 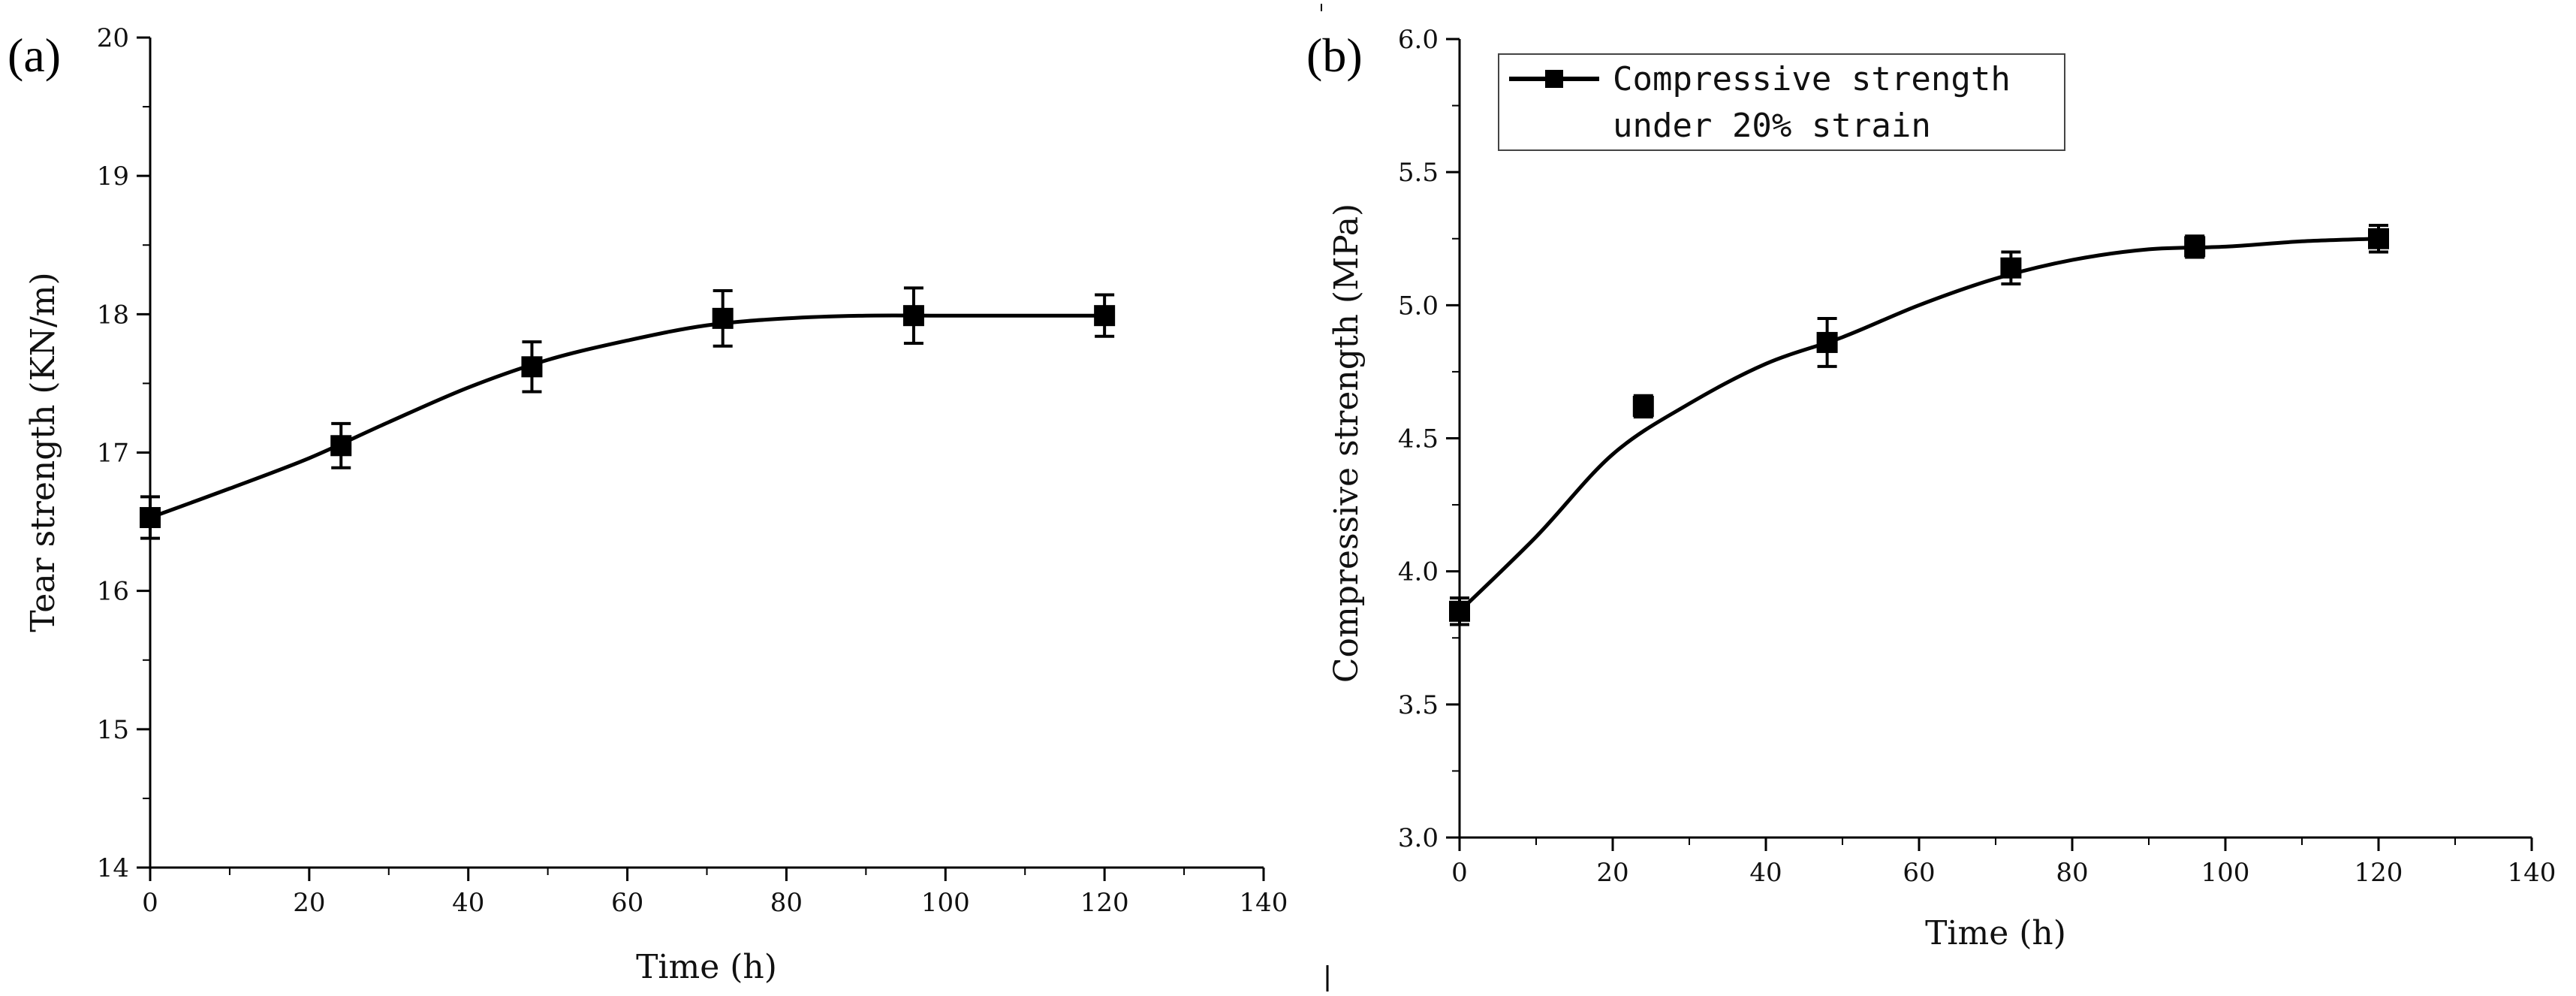 What do you see at coordinates (1772, 126) in the screenshot?
I see `legend-text-line-2: under 20% strain` at bounding box center [1772, 126].